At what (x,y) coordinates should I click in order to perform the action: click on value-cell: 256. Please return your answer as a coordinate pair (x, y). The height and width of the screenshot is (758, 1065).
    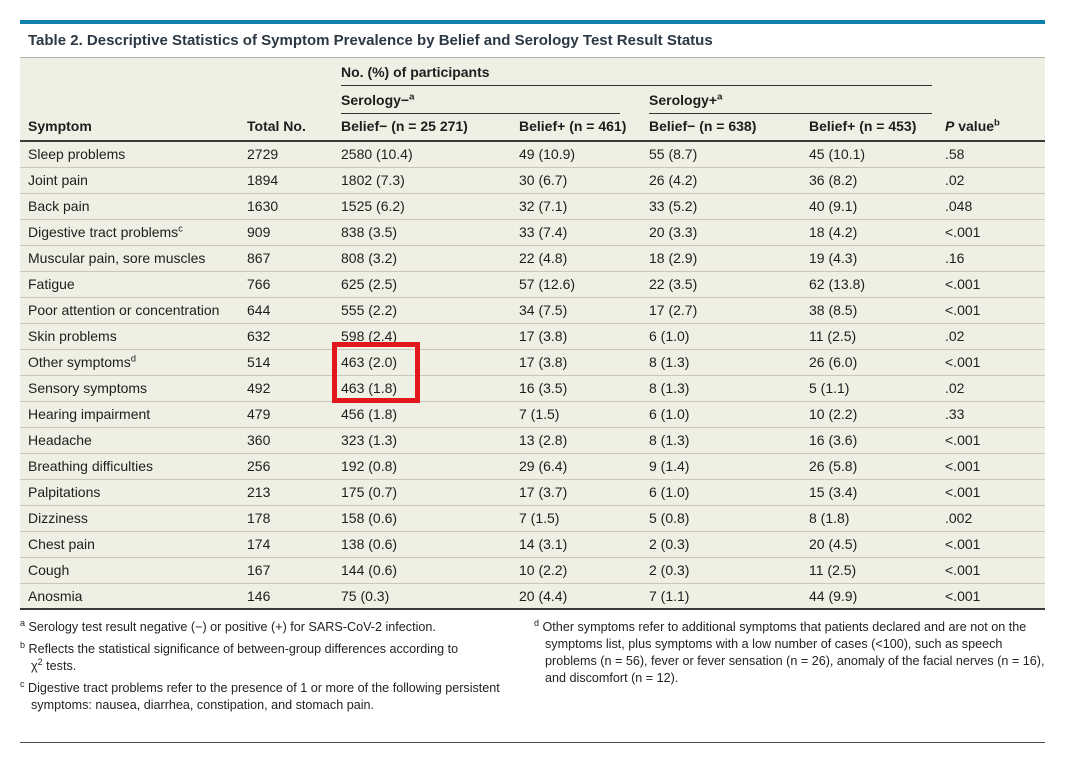
    Looking at the image, I should click on (291, 465).